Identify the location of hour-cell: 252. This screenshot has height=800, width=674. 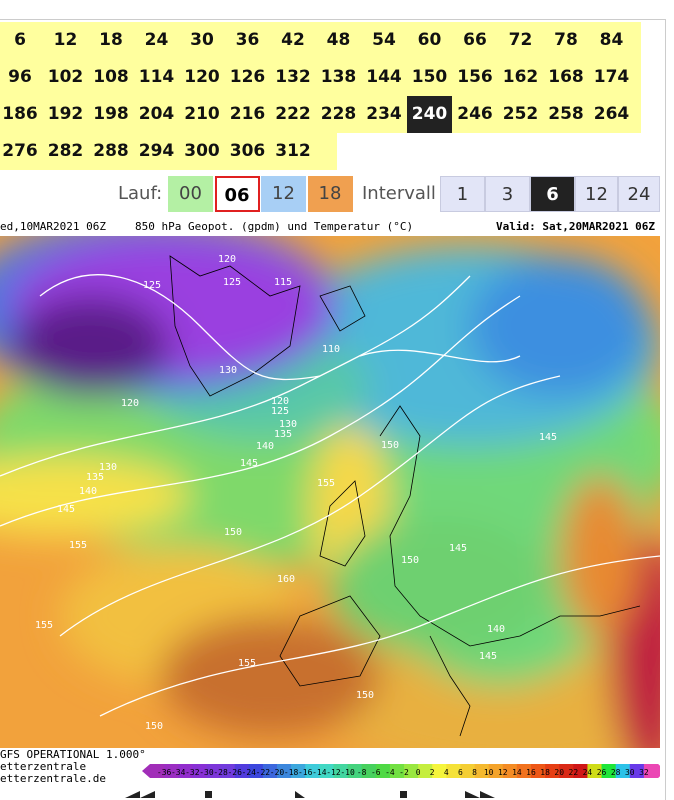
(520, 114).